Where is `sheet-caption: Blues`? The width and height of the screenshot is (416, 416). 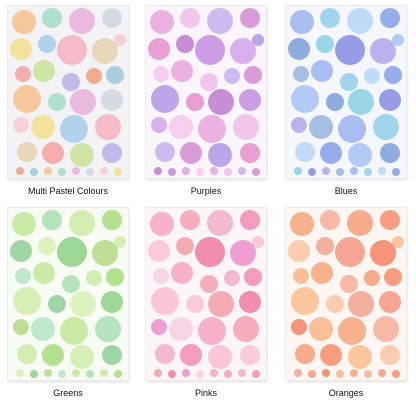
sheet-caption: Blues is located at coordinates (346, 191).